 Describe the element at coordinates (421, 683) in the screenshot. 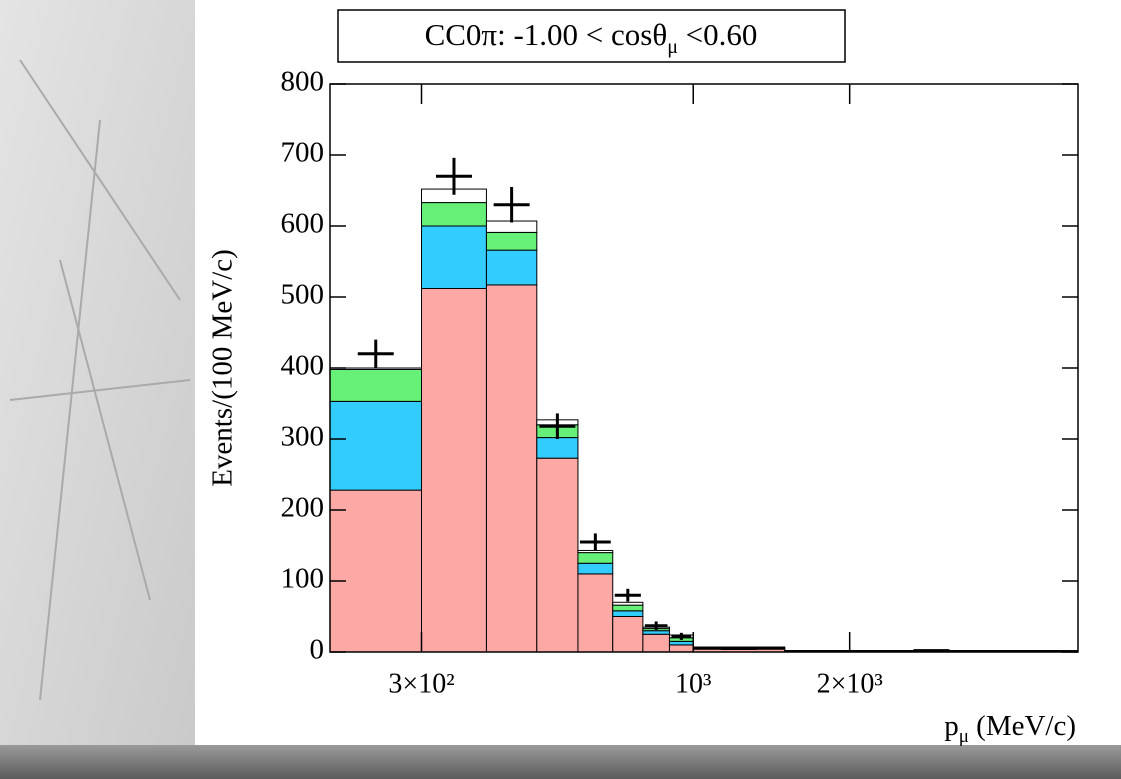

I see `x-tick-label: 3×10²` at that location.